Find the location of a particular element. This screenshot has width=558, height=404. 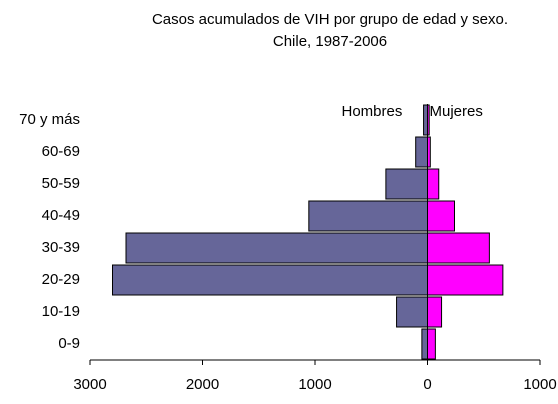

legend-label: Mujeres is located at coordinates (456, 111).